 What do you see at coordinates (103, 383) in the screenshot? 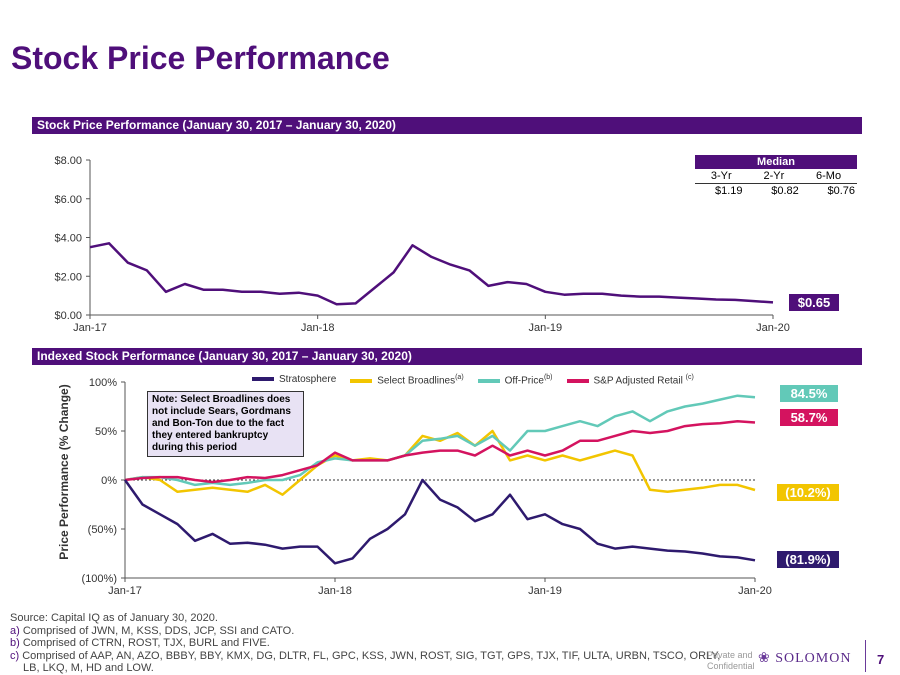
I see `y-tick-label: 100%` at bounding box center [103, 383].